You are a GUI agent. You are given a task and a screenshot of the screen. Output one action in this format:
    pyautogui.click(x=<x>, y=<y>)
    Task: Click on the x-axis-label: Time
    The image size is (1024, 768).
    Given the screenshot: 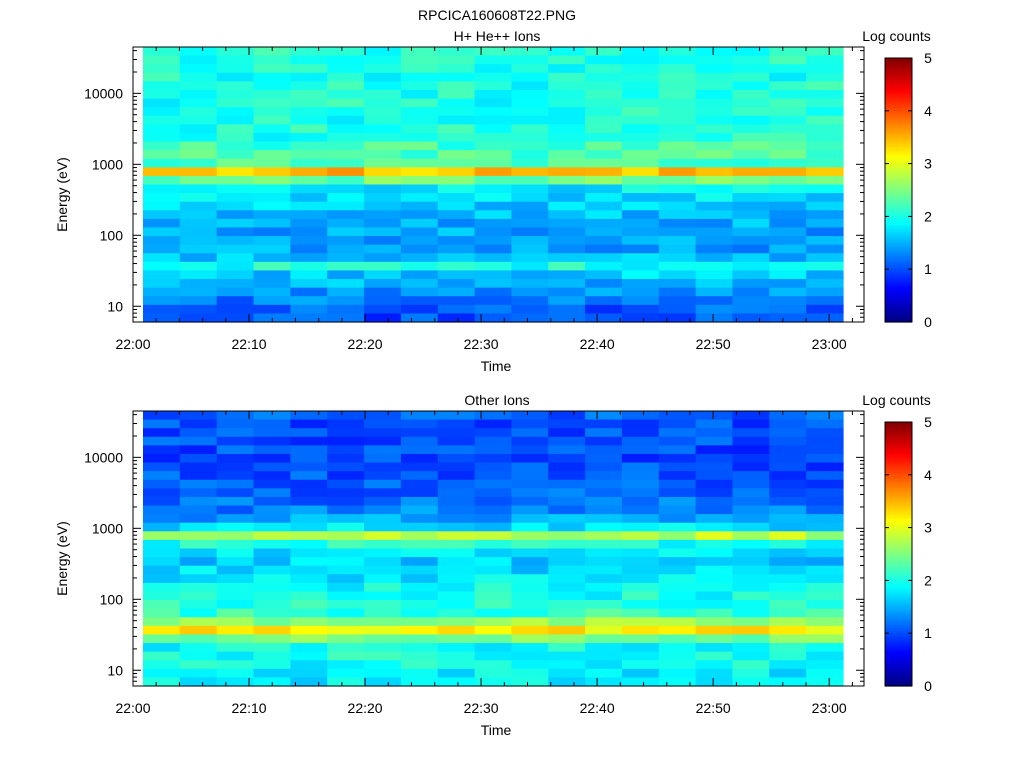 What is the action you would take?
    pyautogui.click(x=496, y=730)
    